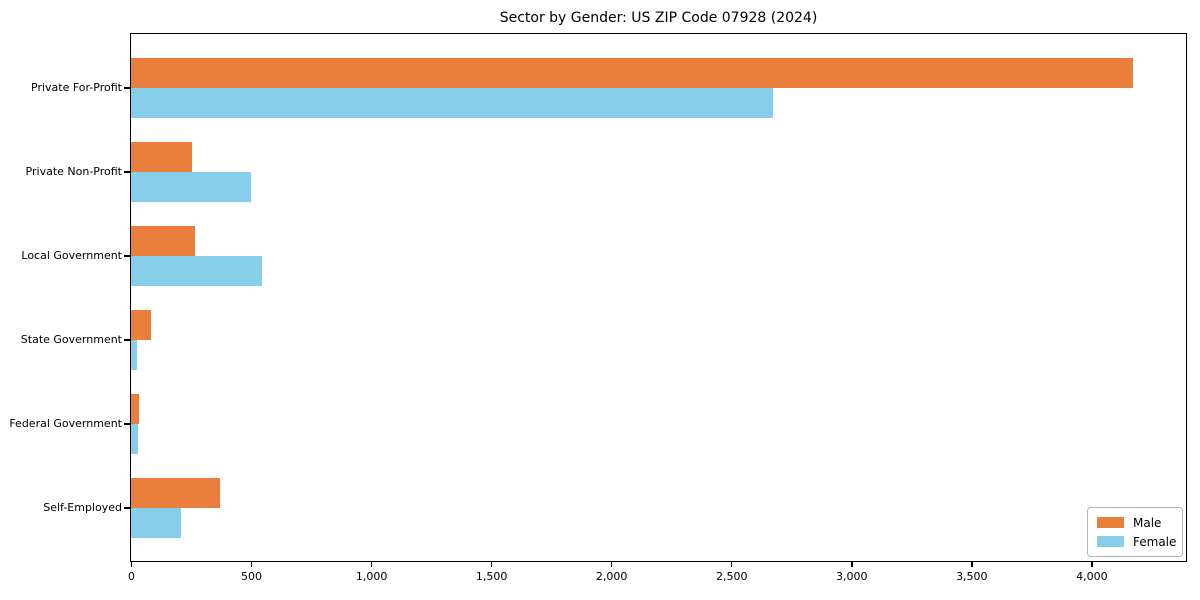  Describe the element at coordinates (131, 576) in the screenshot. I see `x-tick-label-0: 0` at that location.